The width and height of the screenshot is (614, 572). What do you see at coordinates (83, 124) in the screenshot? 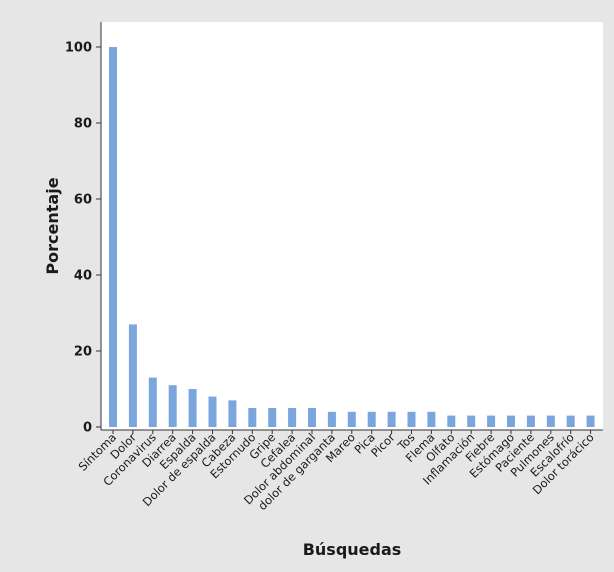
I see `y-tick-label: 80` at bounding box center [83, 124].